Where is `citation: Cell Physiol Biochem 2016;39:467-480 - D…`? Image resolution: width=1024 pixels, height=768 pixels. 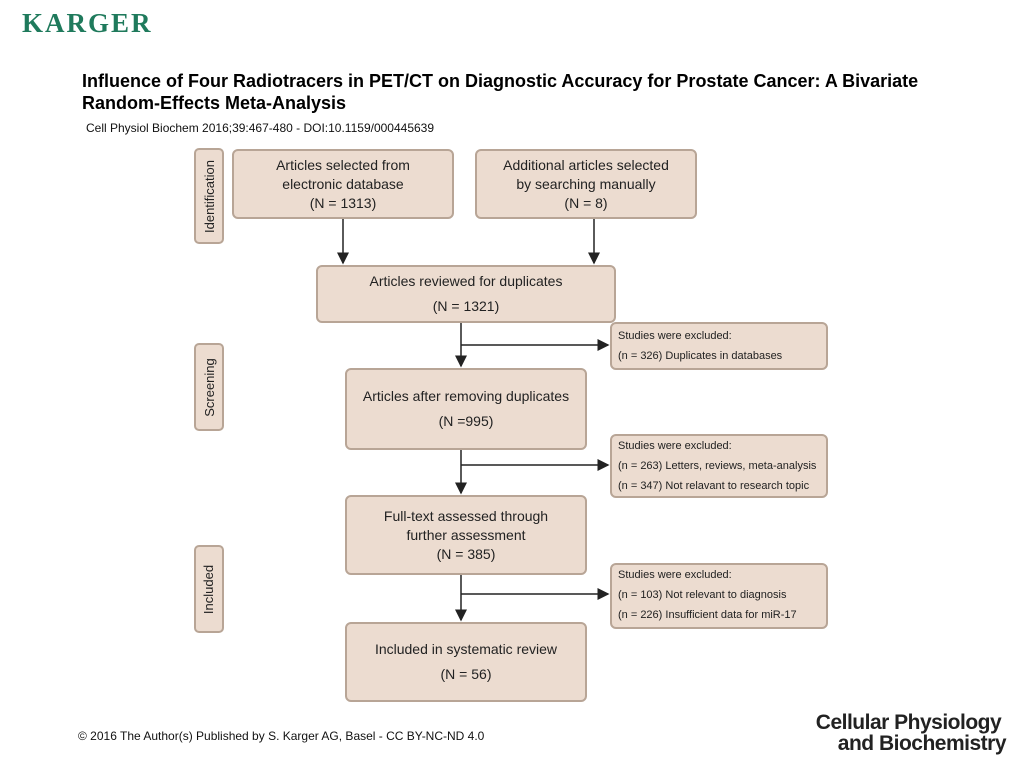 citation: Cell Physiol Biochem 2016;39:467-480 - D… is located at coordinates (260, 128).